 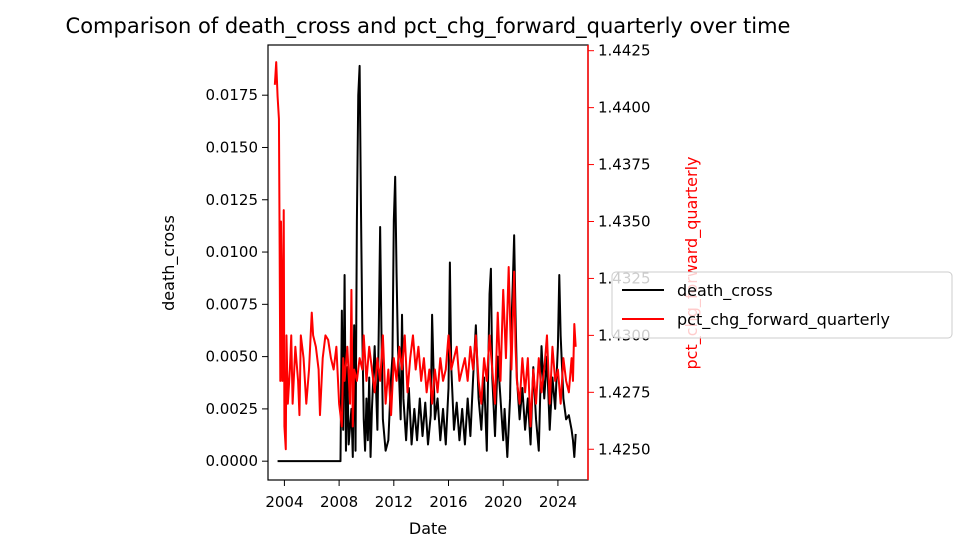 I want to click on y-left-tick-label: 0.0075, so click(x=232, y=304).